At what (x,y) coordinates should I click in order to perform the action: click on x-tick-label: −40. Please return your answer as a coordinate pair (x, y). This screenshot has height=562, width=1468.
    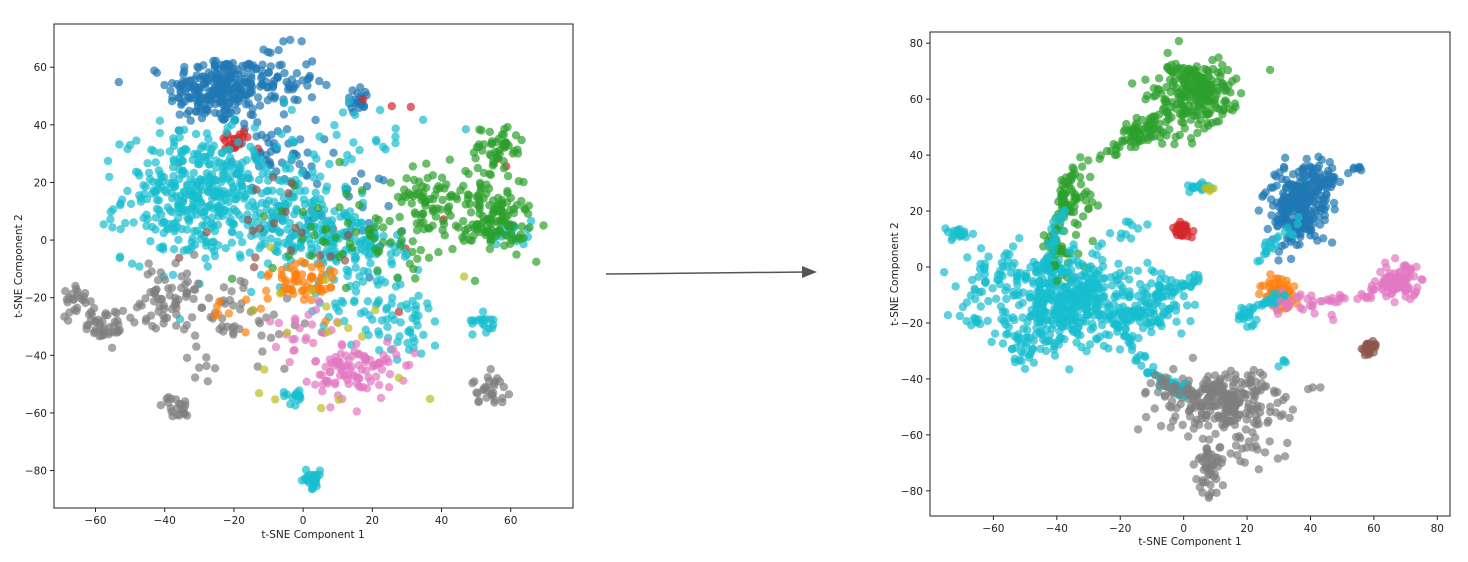
    Looking at the image, I should click on (1057, 529).